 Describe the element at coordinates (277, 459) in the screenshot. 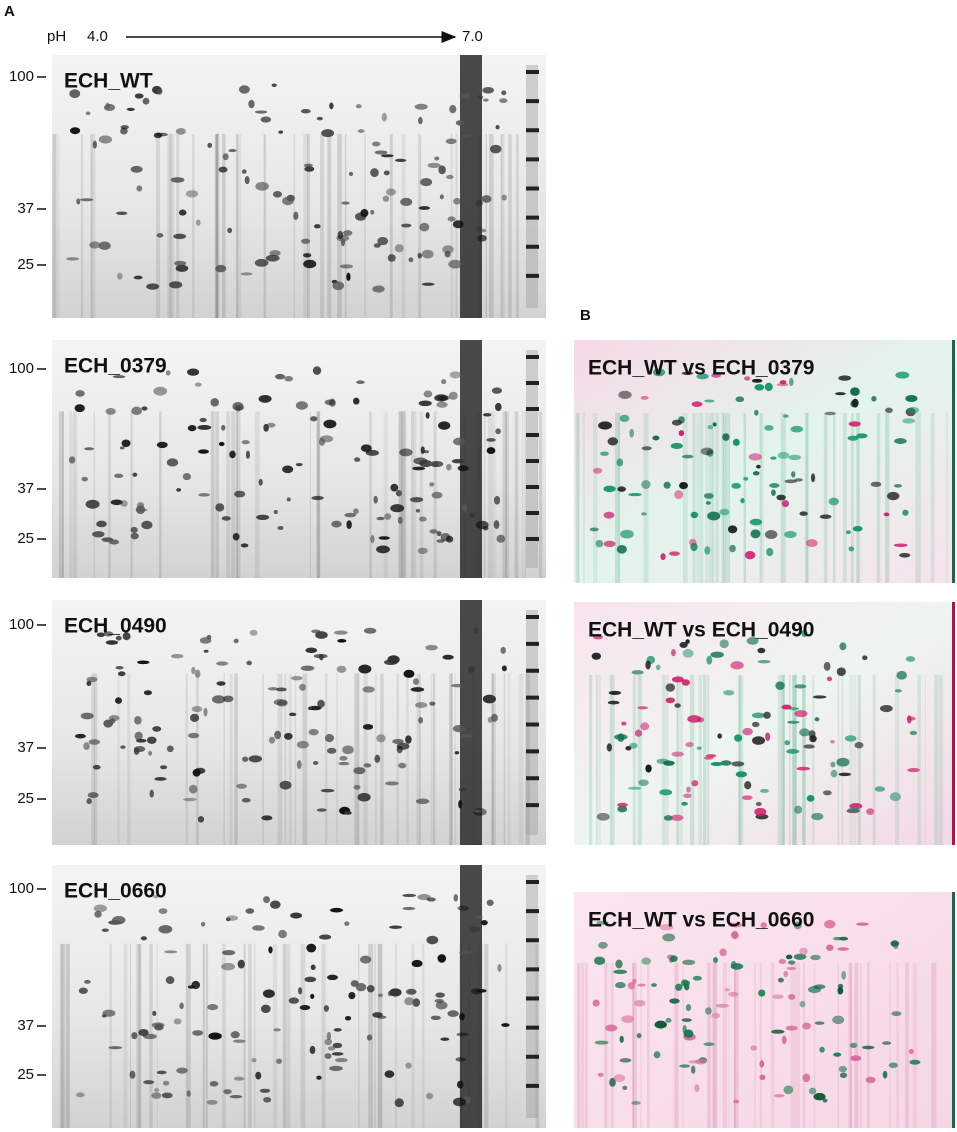

I see `gel-panel: ECH_0379 100 37 25` at that location.